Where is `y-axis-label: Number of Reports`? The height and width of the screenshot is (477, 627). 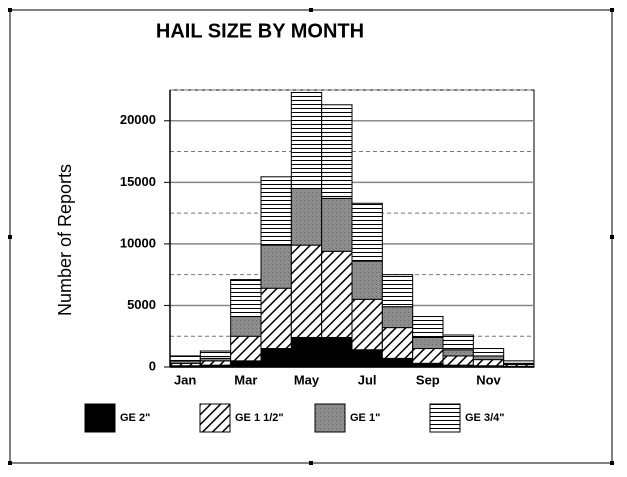
y-axis-label: Number of Reports is located at coordinates (65, 240).